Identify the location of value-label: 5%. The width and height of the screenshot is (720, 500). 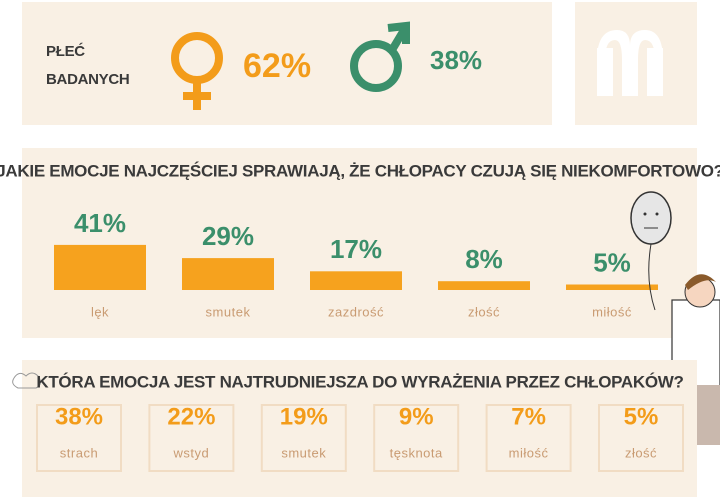
(612, 262).